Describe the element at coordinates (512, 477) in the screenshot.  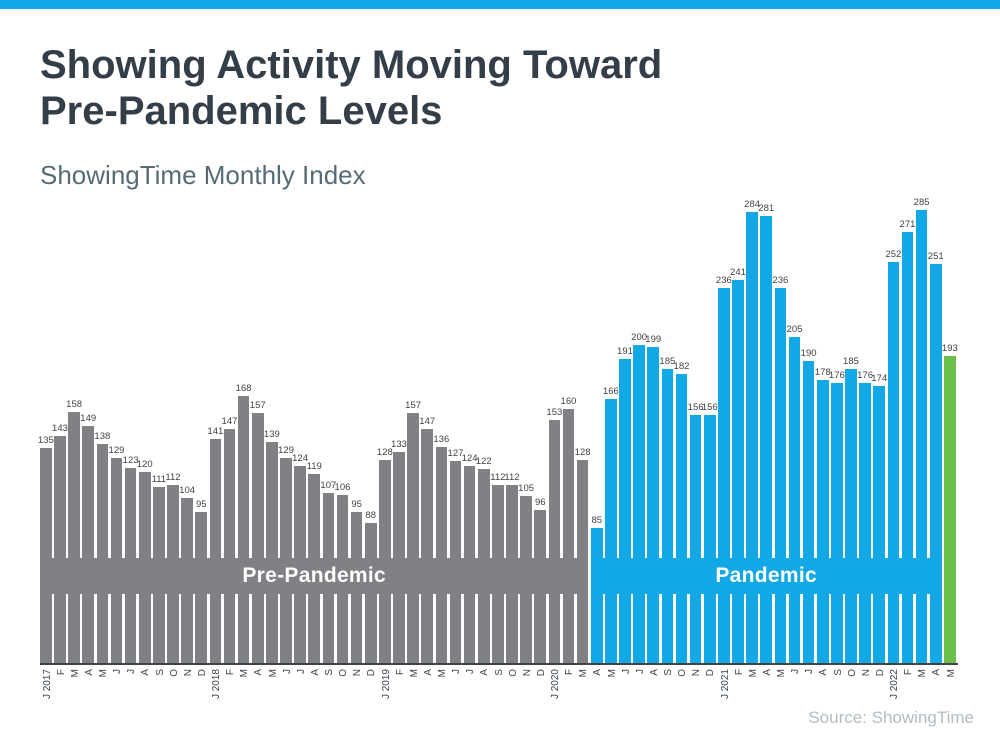
I see `bar-value-label: 112` at that location.